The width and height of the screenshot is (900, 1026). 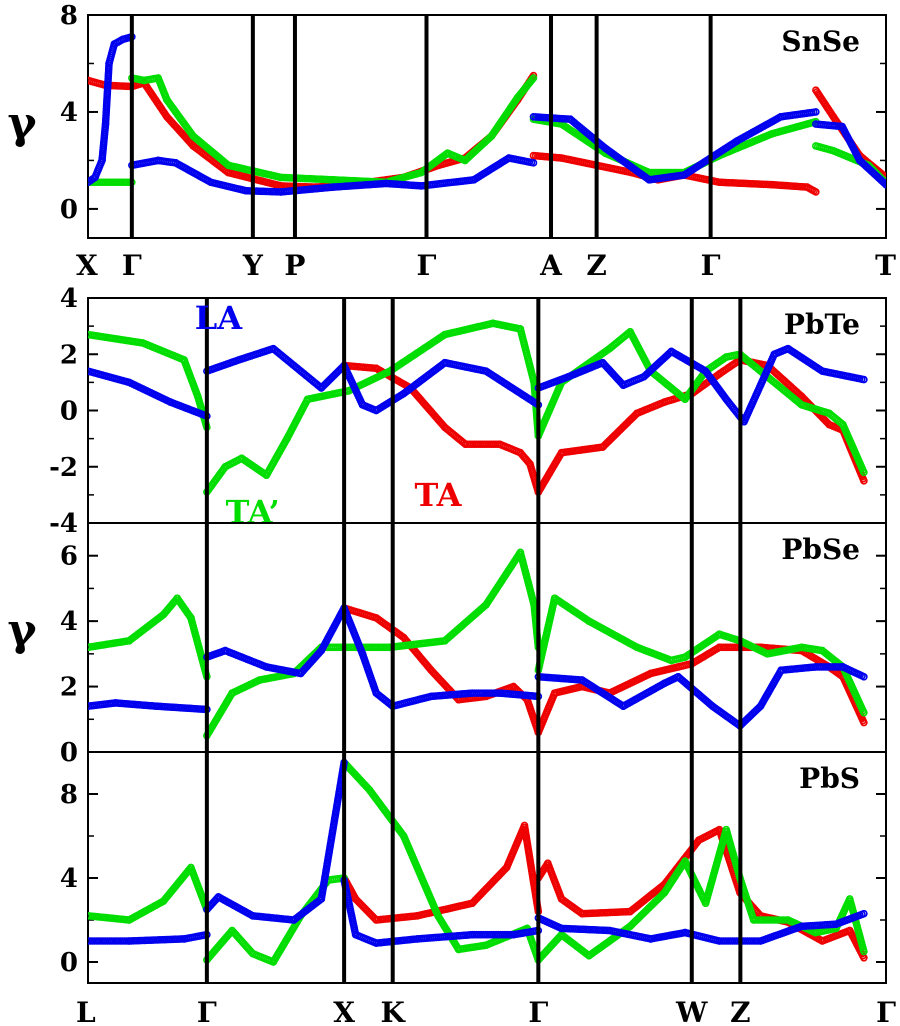 What do you see at coordinates (820, 41) in the screenshot?
I see `material-label: SnSe` at bounding box center [820, 41].